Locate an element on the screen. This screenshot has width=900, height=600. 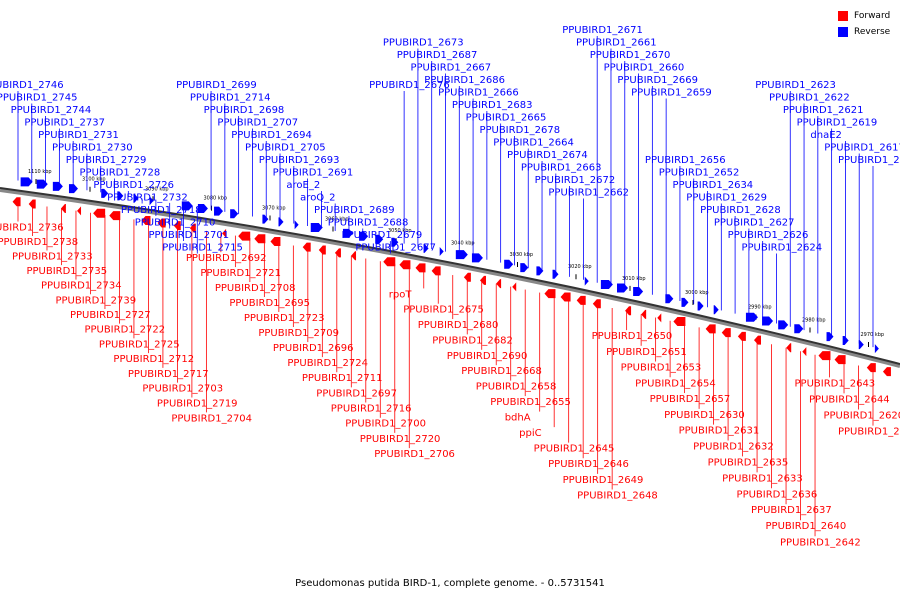
forward-gene-label: PPUBIRD1_2712 is located at coordinates (153, 359).